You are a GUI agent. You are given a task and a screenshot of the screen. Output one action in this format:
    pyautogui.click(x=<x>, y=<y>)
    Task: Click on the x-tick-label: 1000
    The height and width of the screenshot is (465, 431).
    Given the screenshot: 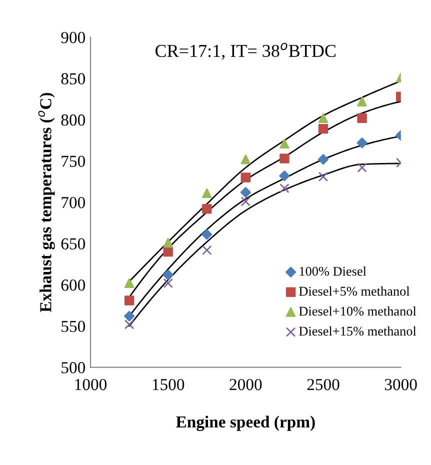 What is the action you would take?
    pyautogui.click(x=91, y=384)
    